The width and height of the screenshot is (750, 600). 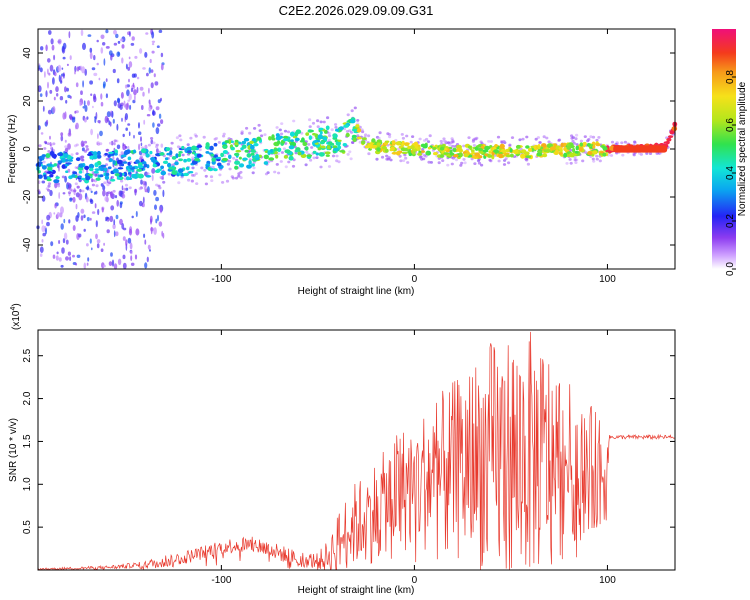 What do you see at coordinates (27, 149) in the screenshot?
I see `y-tick-label: 0` at bounding box center [27, 149].